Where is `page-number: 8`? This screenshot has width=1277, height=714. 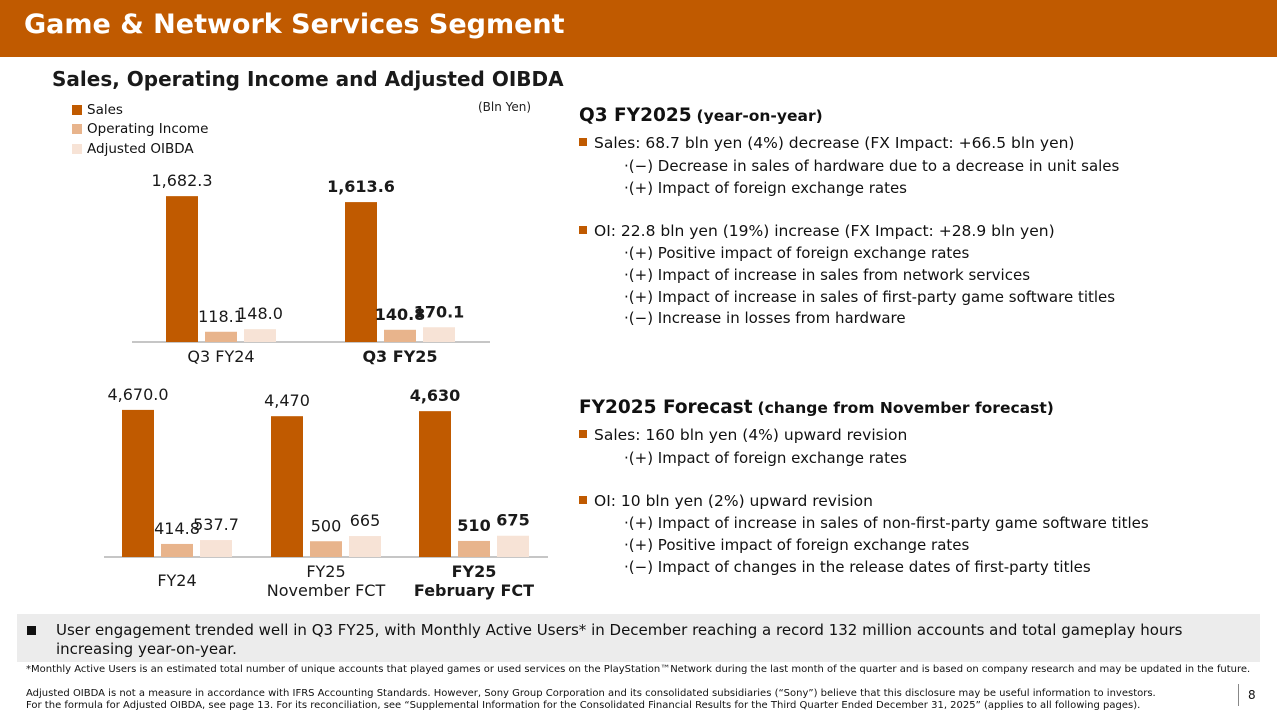
page-number: 8 is located at coordinates (1252, 695).